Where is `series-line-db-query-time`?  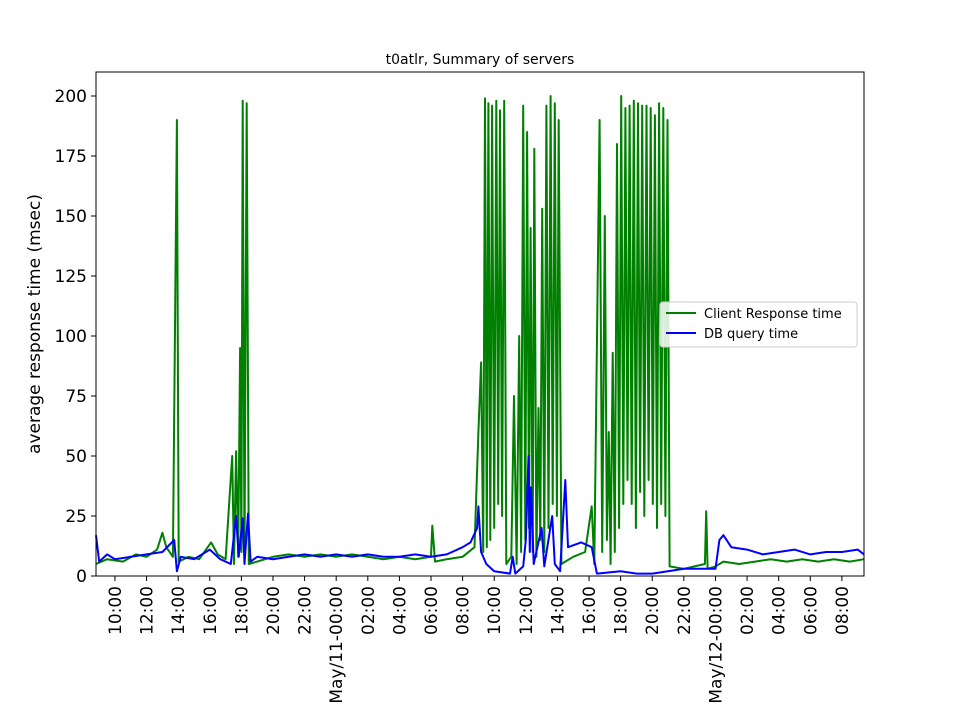 series-line-db-query-time is located at coordinates (480, 515).